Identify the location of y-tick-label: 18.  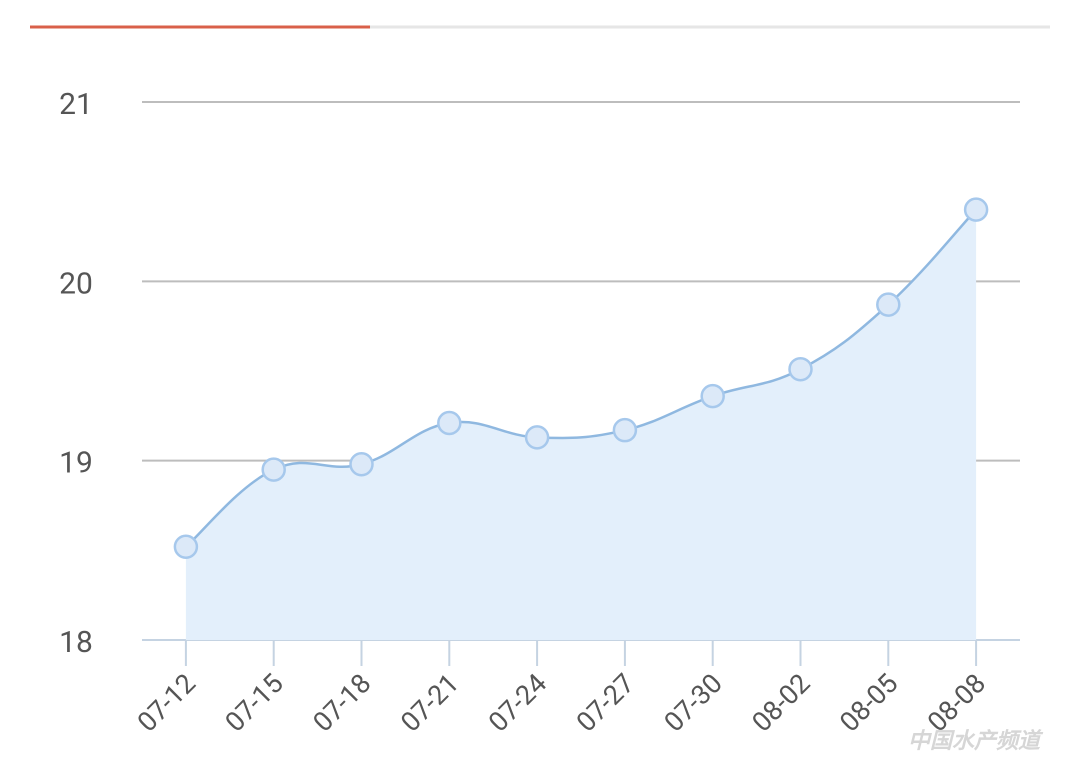
(76, 642).